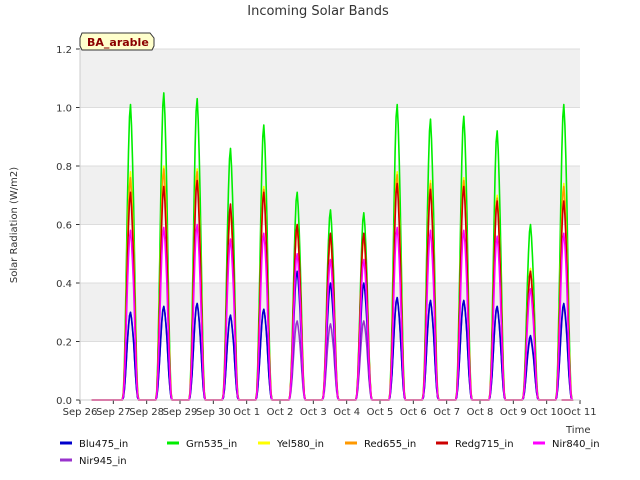 The height and width of the screenshot is (480, 640). What do you see at coordinates (64, 284) in the screenshot?
I see `y-tick-label: 0.4` at bounding box center [64, 284].